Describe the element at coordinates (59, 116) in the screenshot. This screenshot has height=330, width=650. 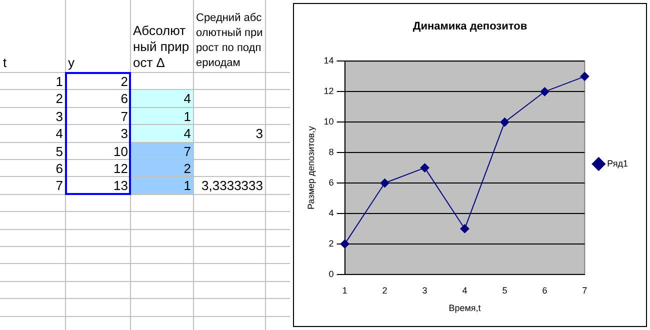
I see `category-label: 3` at that location.